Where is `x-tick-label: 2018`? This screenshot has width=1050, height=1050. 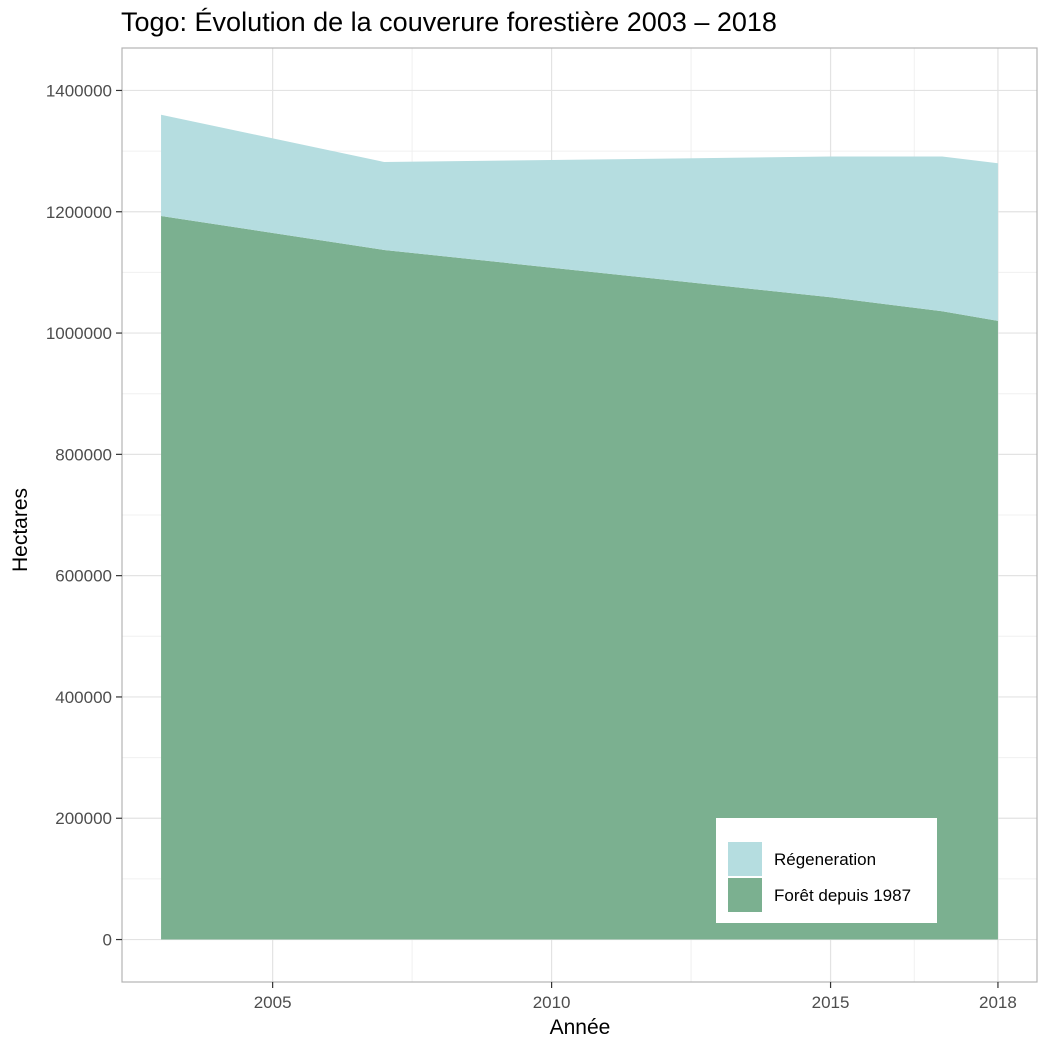
x-tick-label: 2018 is located at coordinates (998, 1002).